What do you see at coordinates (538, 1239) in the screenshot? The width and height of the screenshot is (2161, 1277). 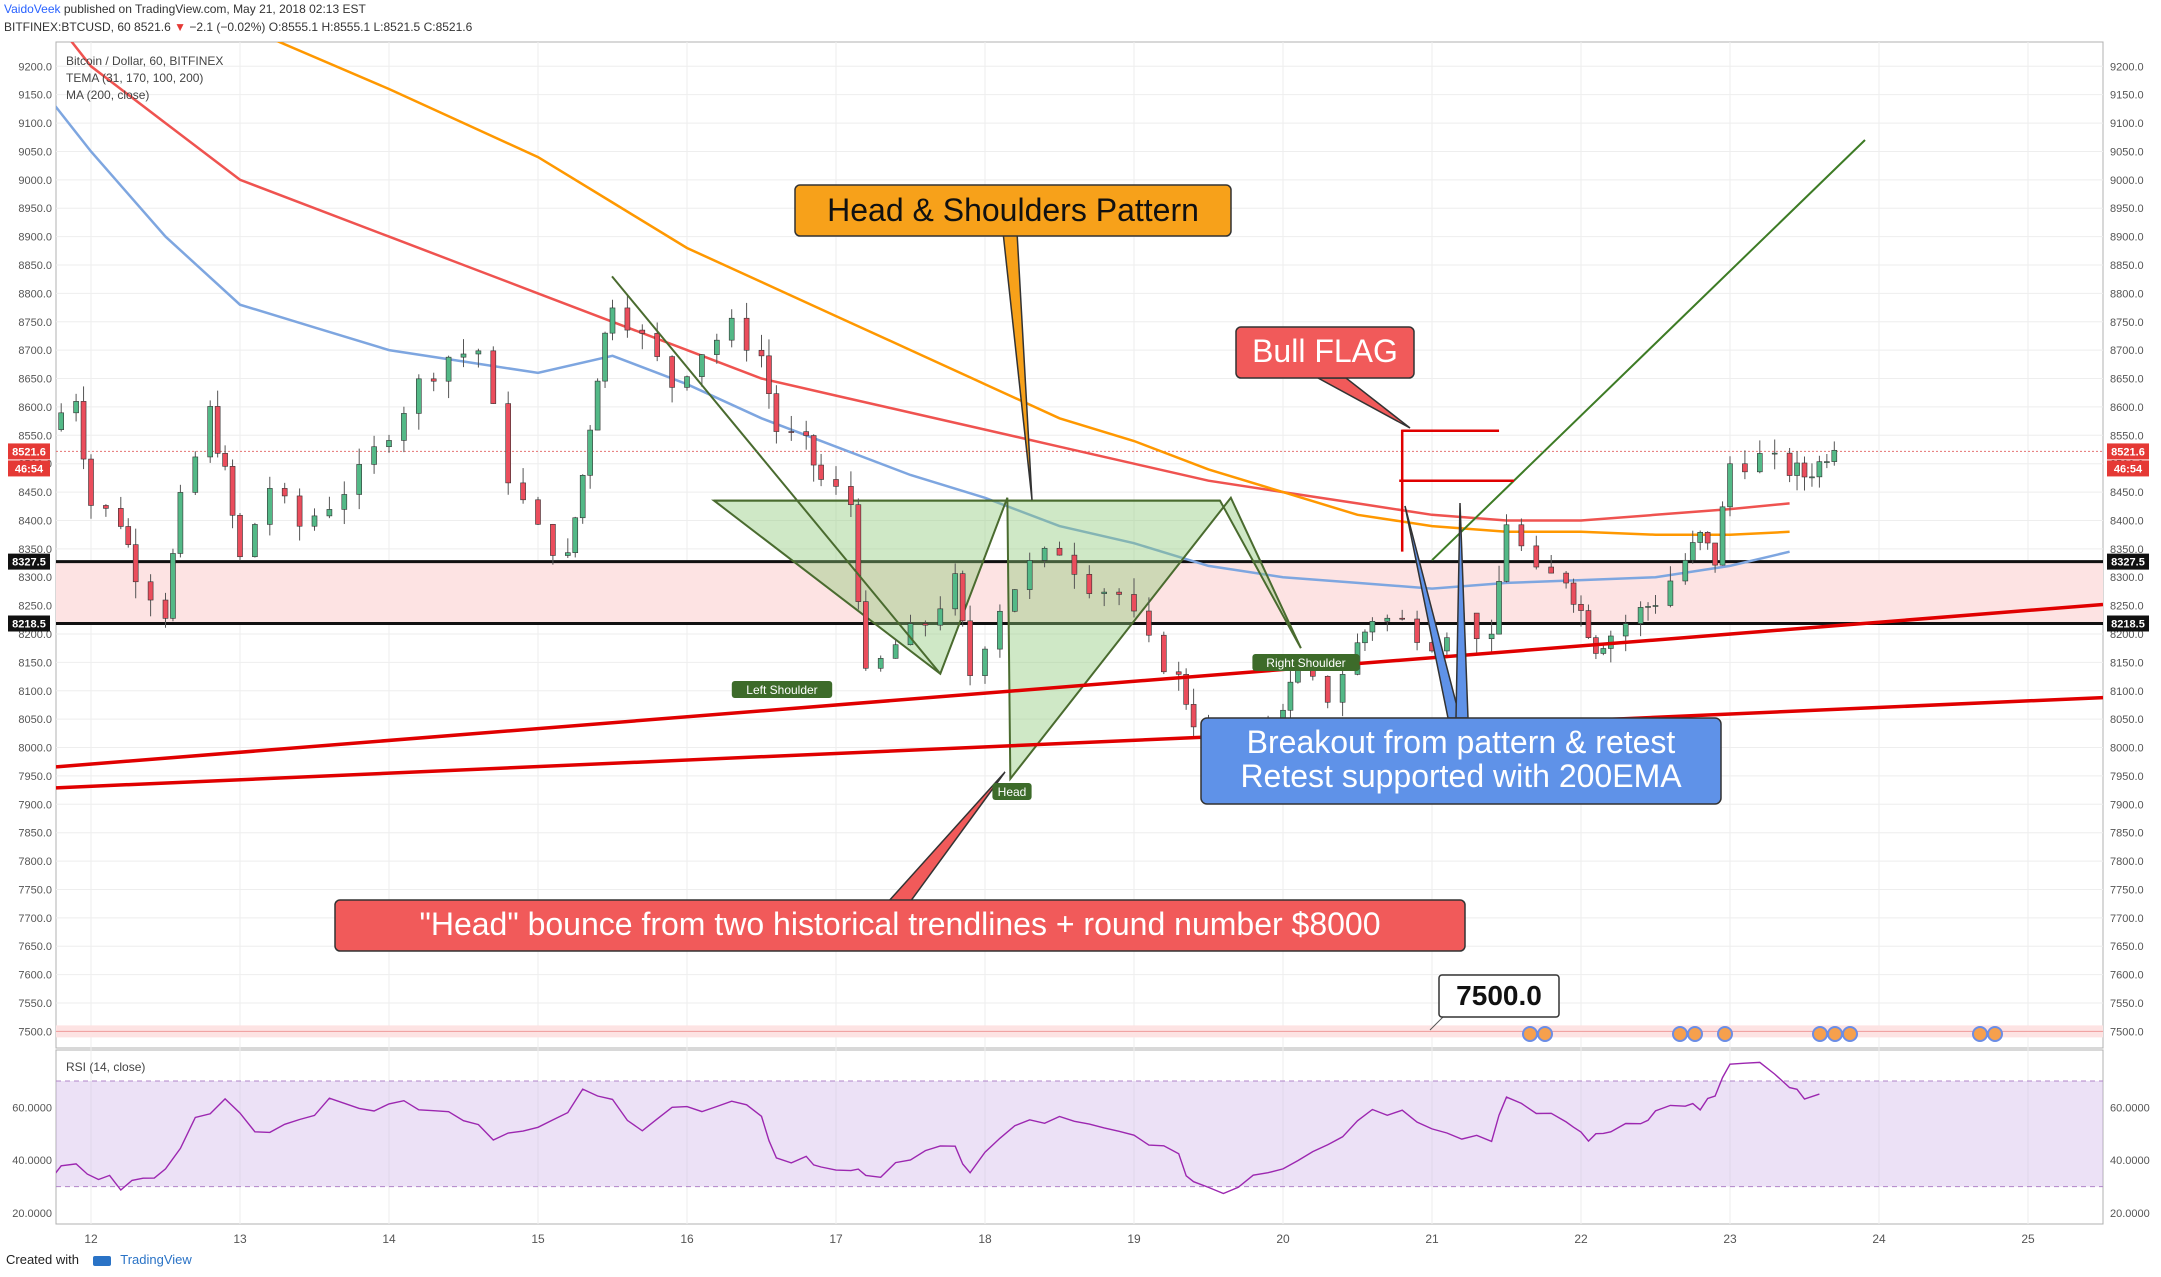 I see `x-tick: 15` at bounding box center [538, 1239].